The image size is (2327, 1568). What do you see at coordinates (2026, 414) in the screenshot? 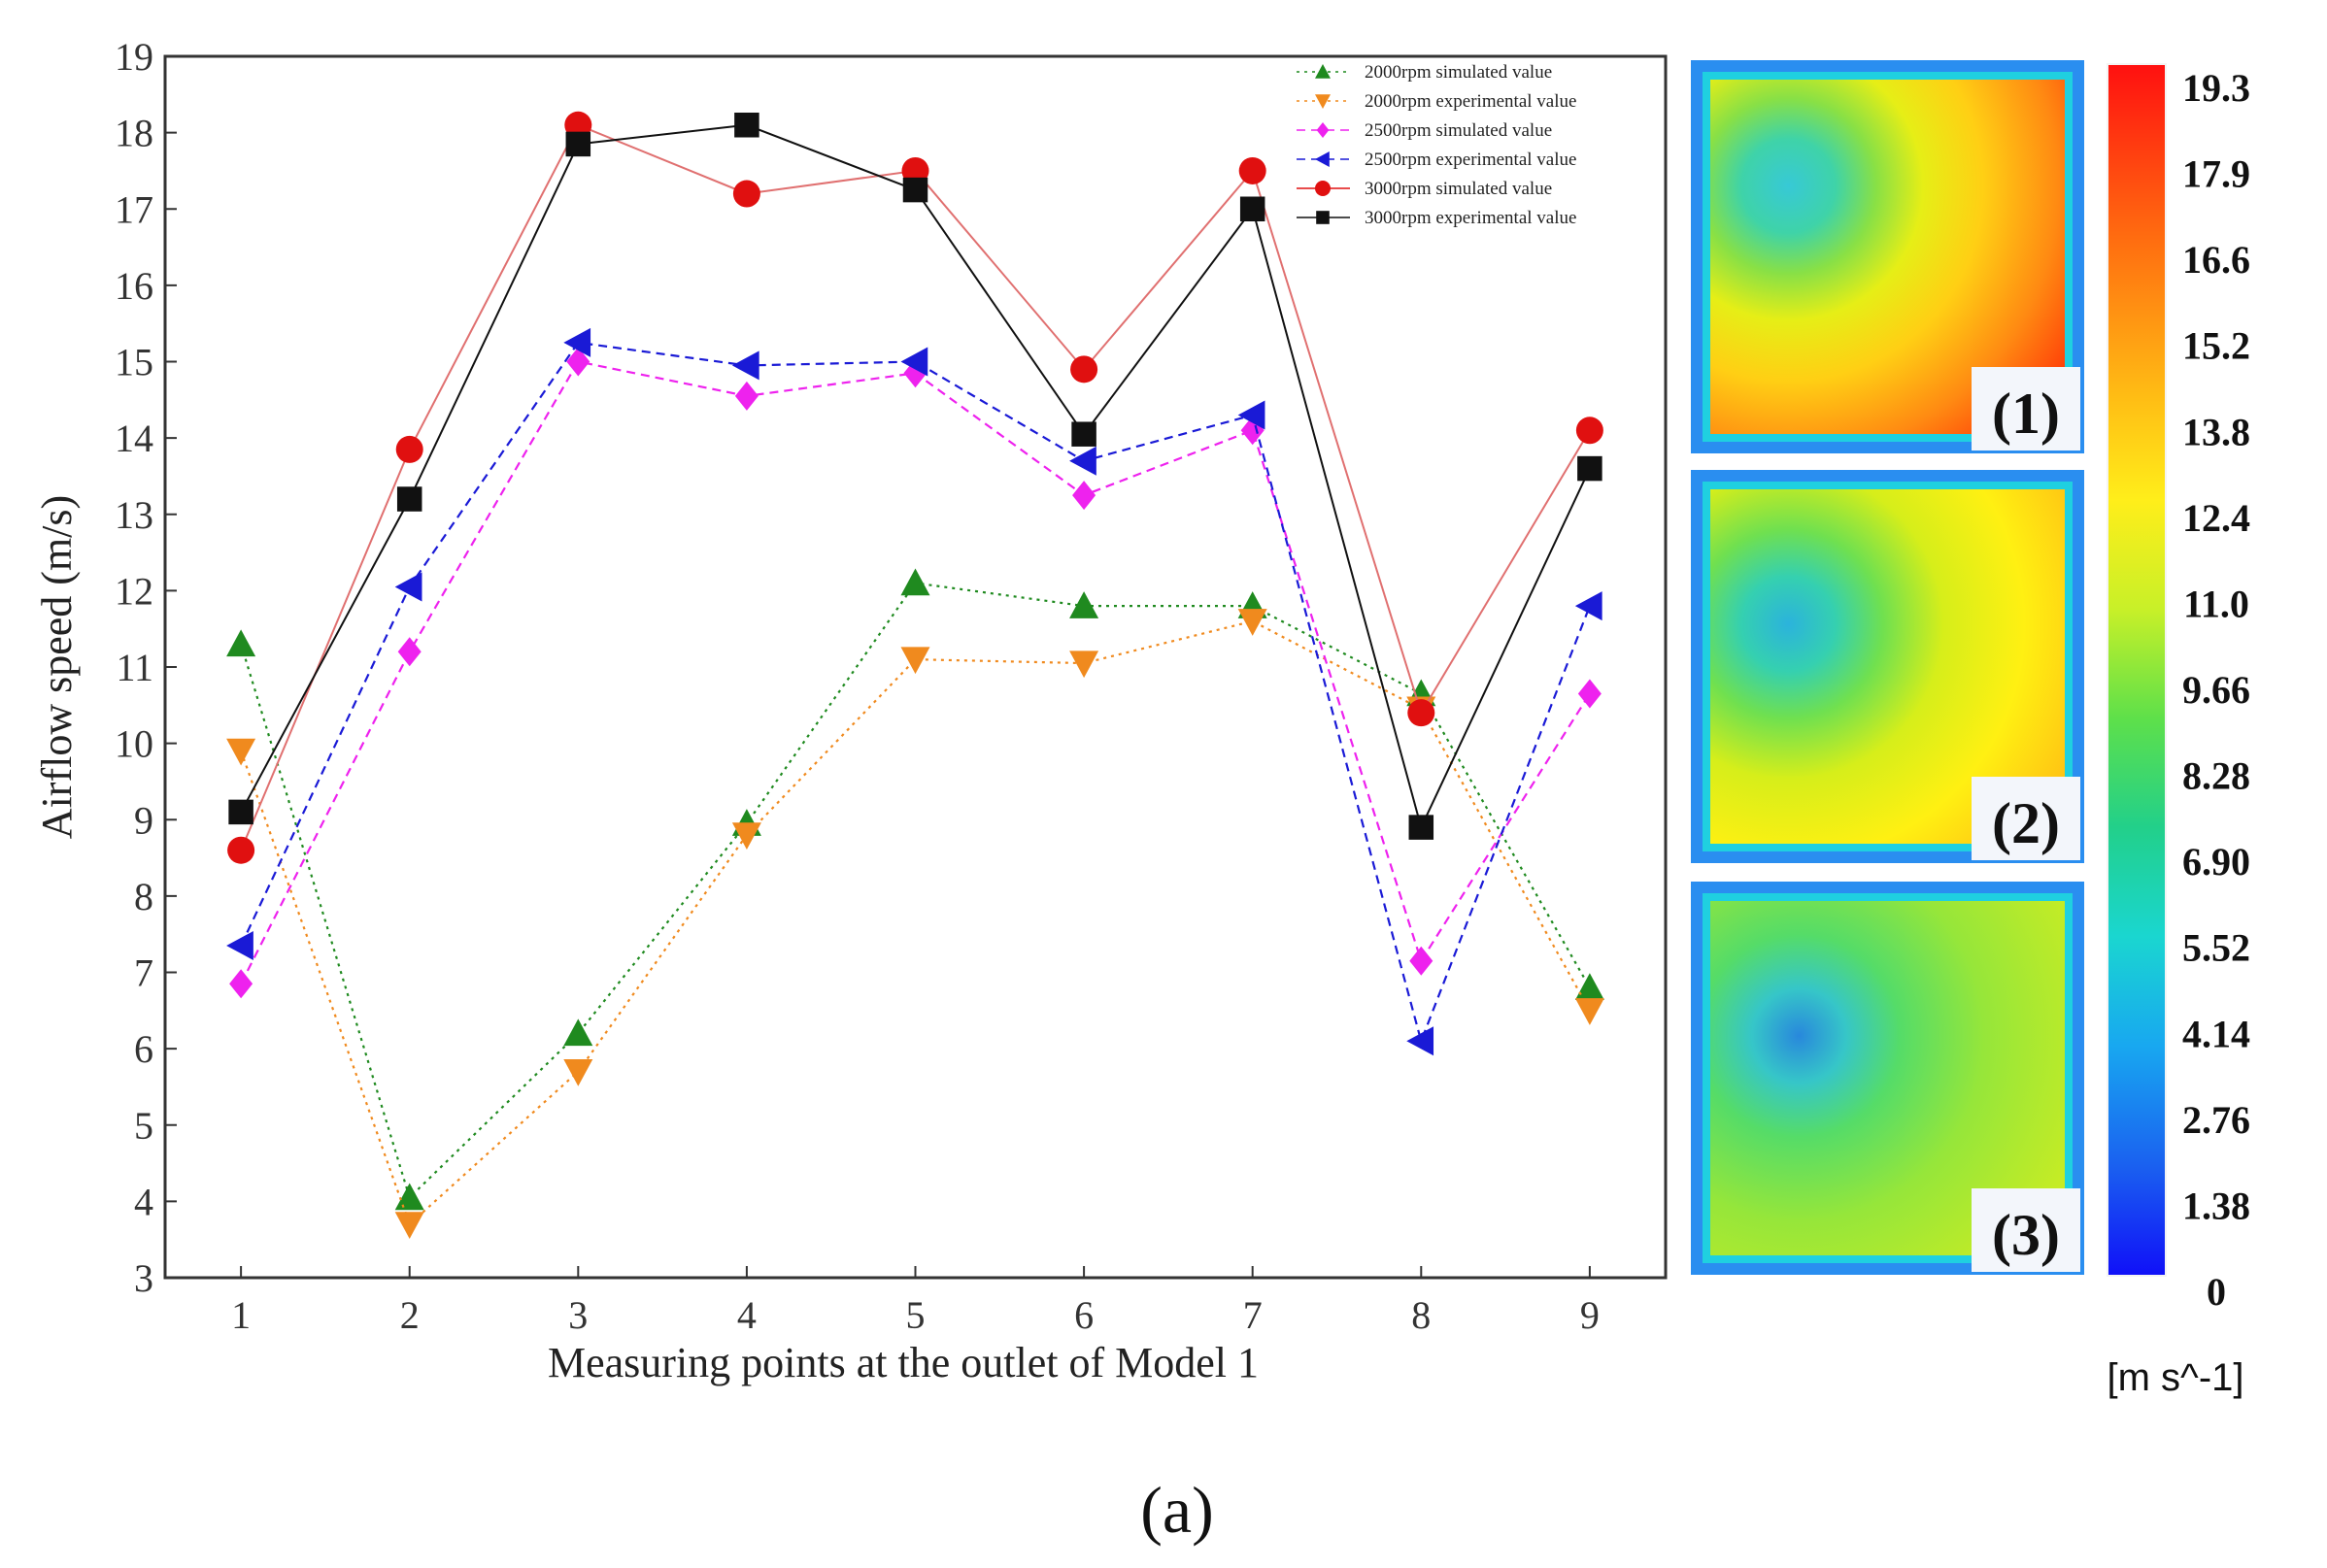
I see `panel-label-1: (1)` at bounding box center [2026, 414].